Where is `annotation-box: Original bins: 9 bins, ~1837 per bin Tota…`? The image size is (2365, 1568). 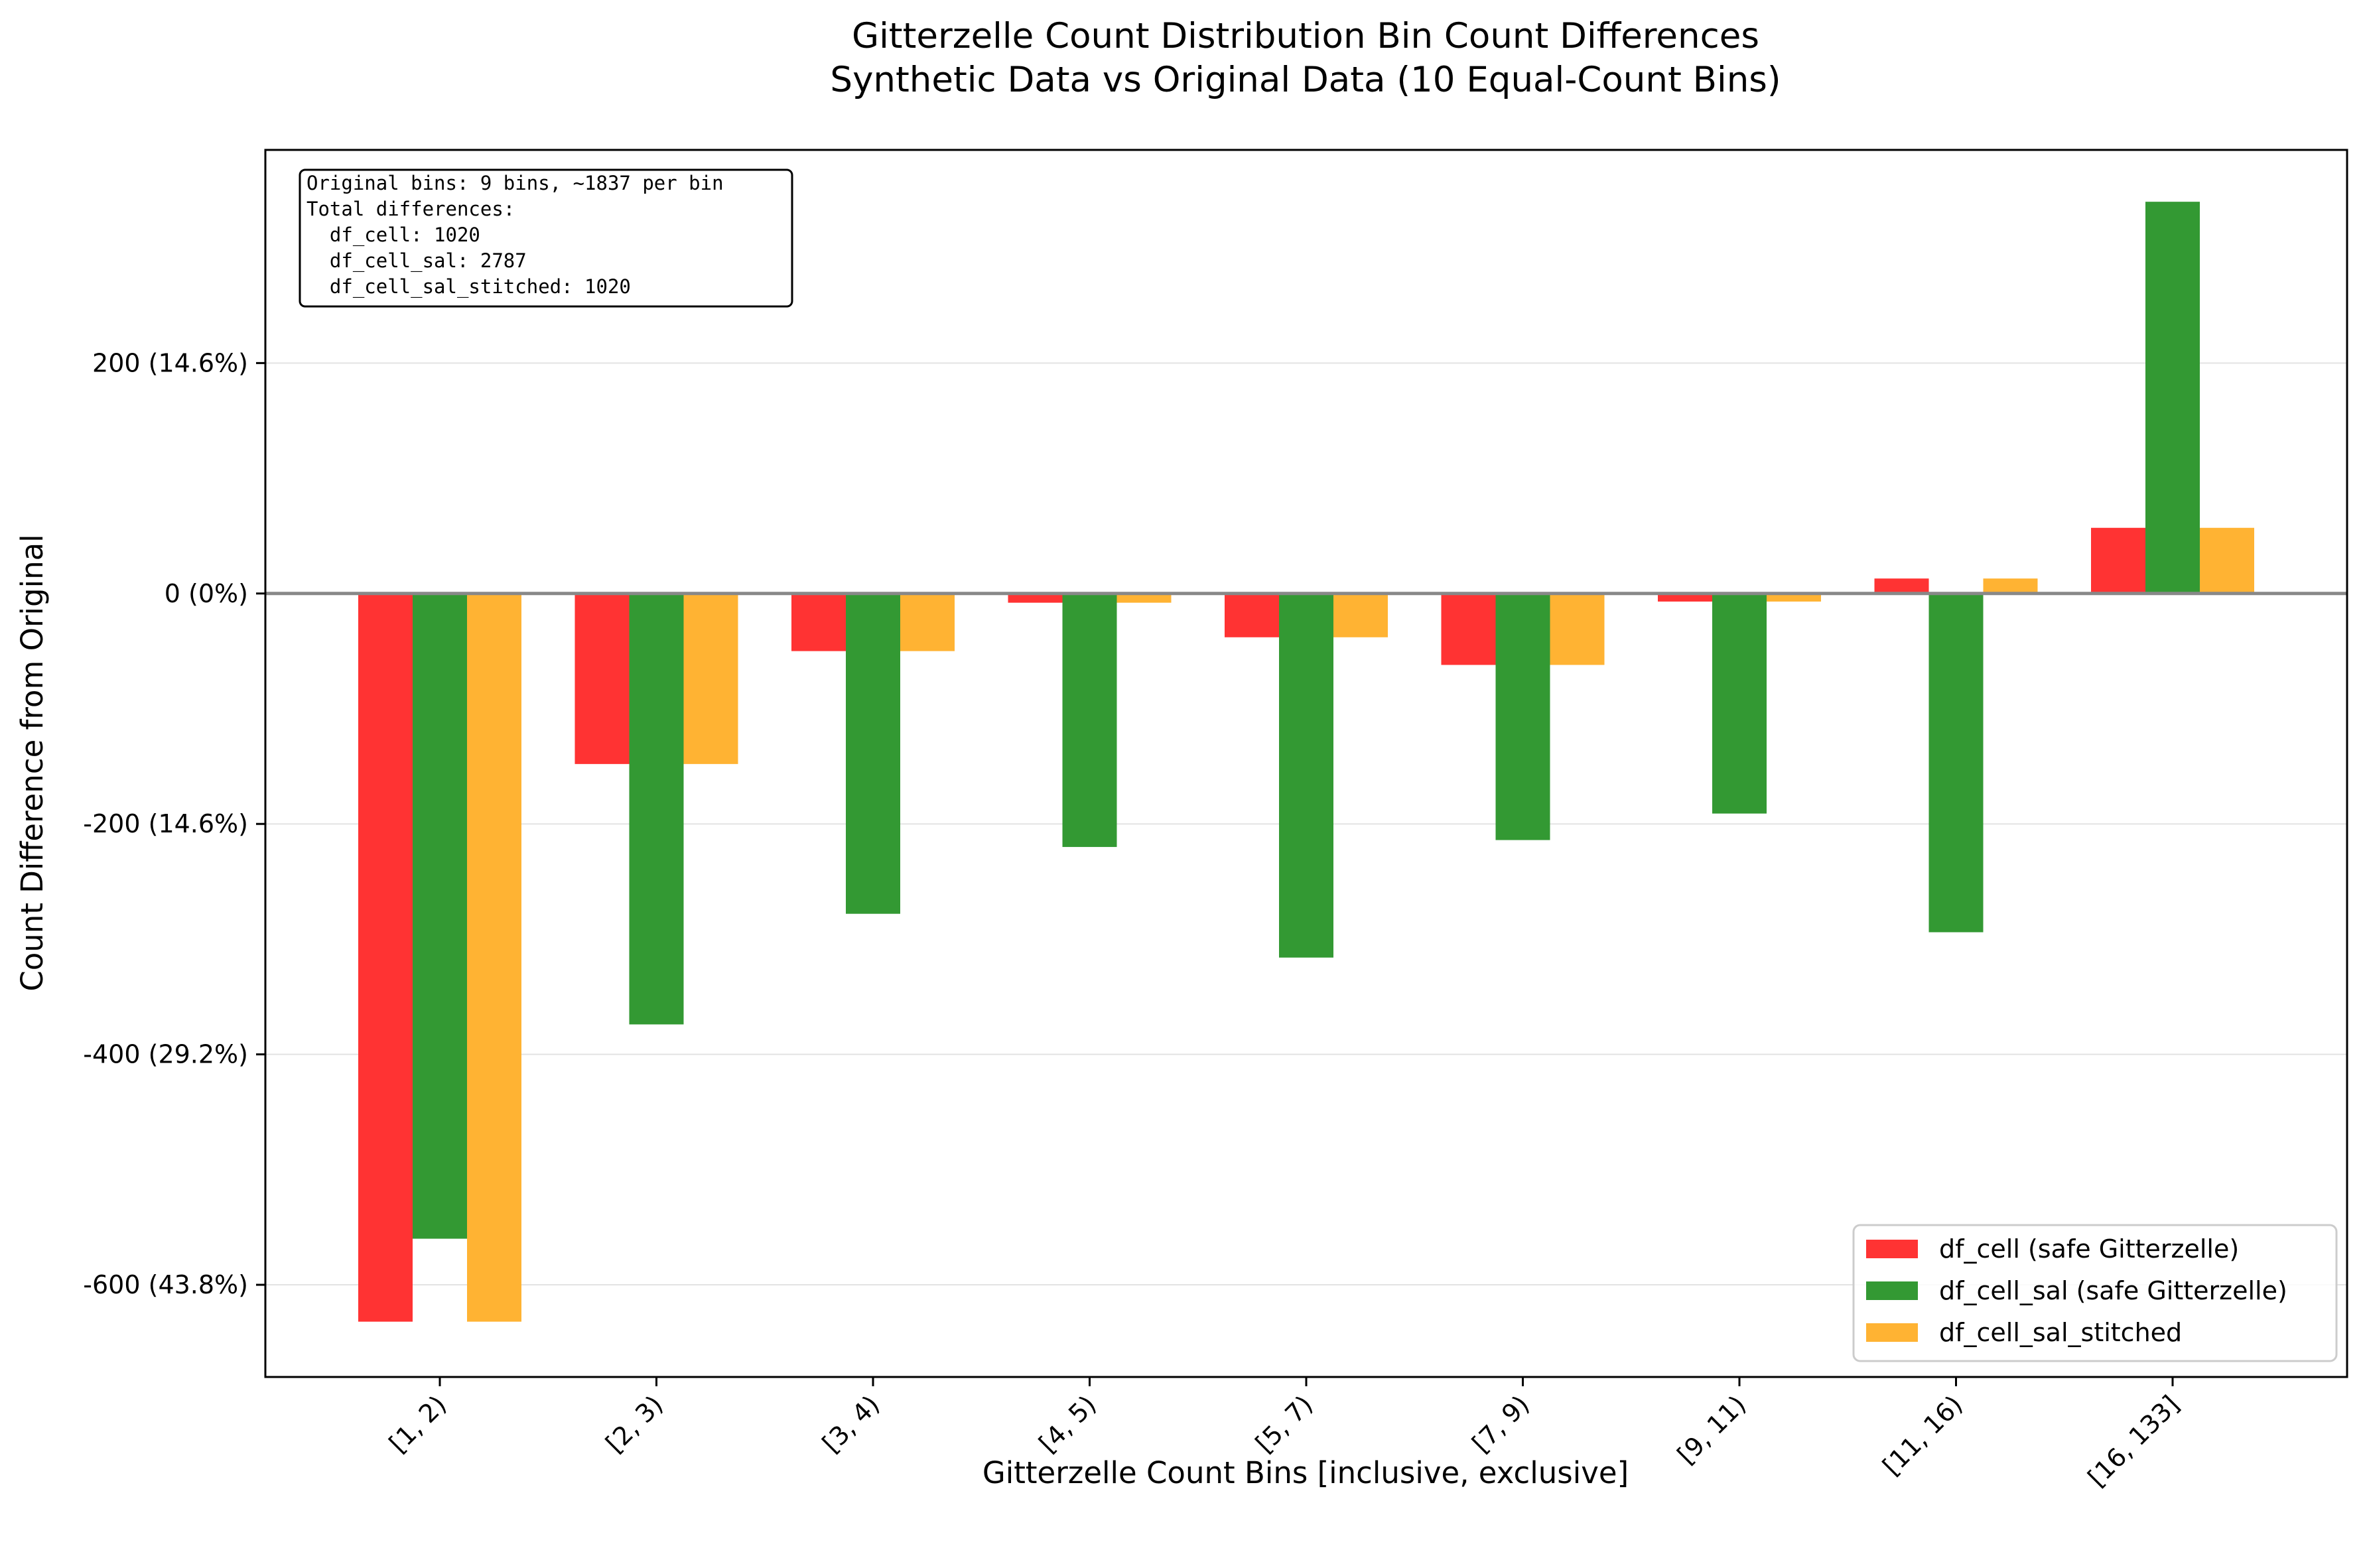
annotation-box: Original bins: 9 bins, ~1837 per bin Tota… is located at coordinates (546, 238).